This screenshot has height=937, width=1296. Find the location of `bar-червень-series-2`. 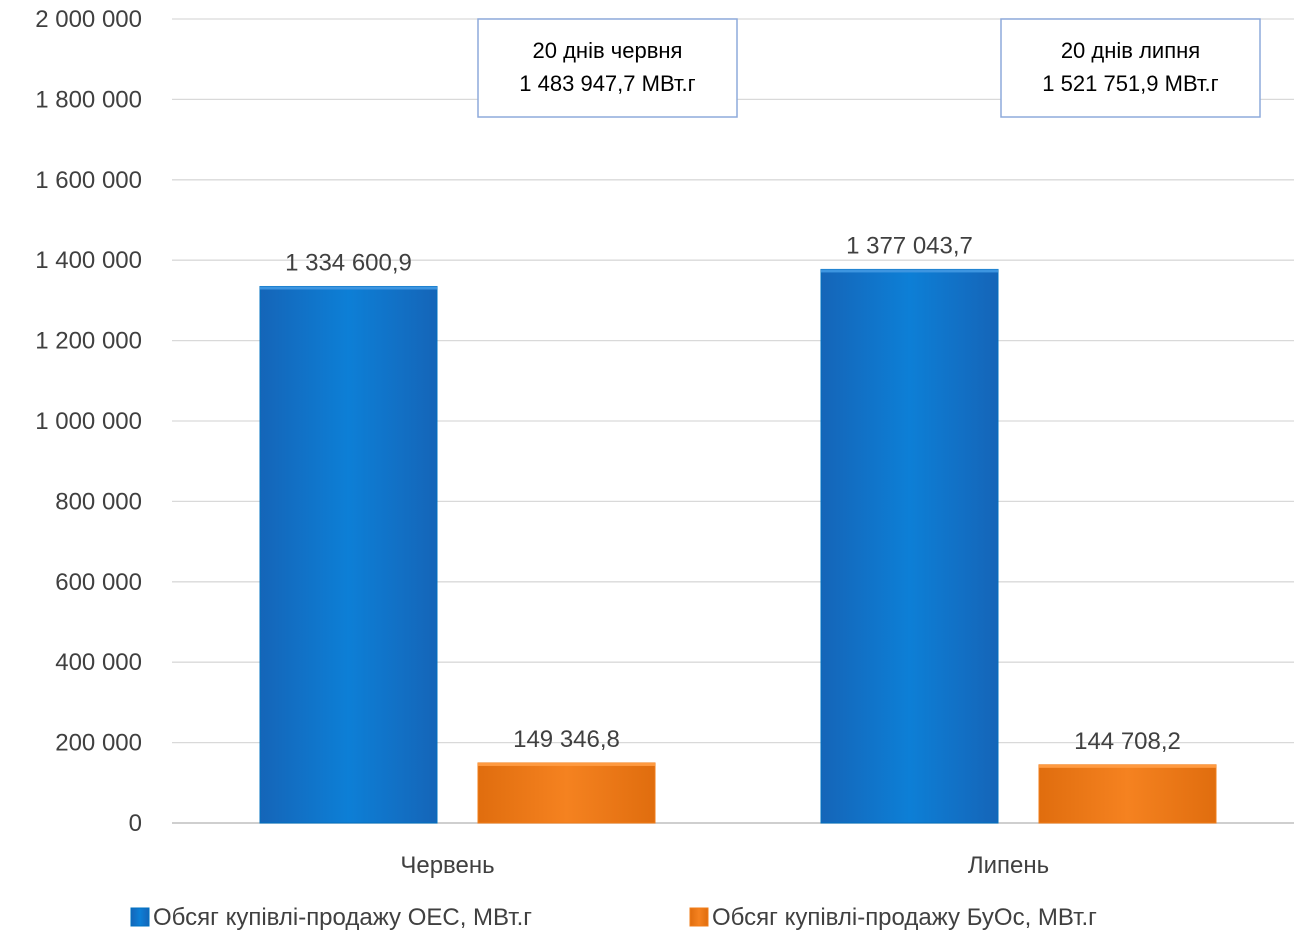

bar-червень-series-2 is located at coordinates (566, 793).